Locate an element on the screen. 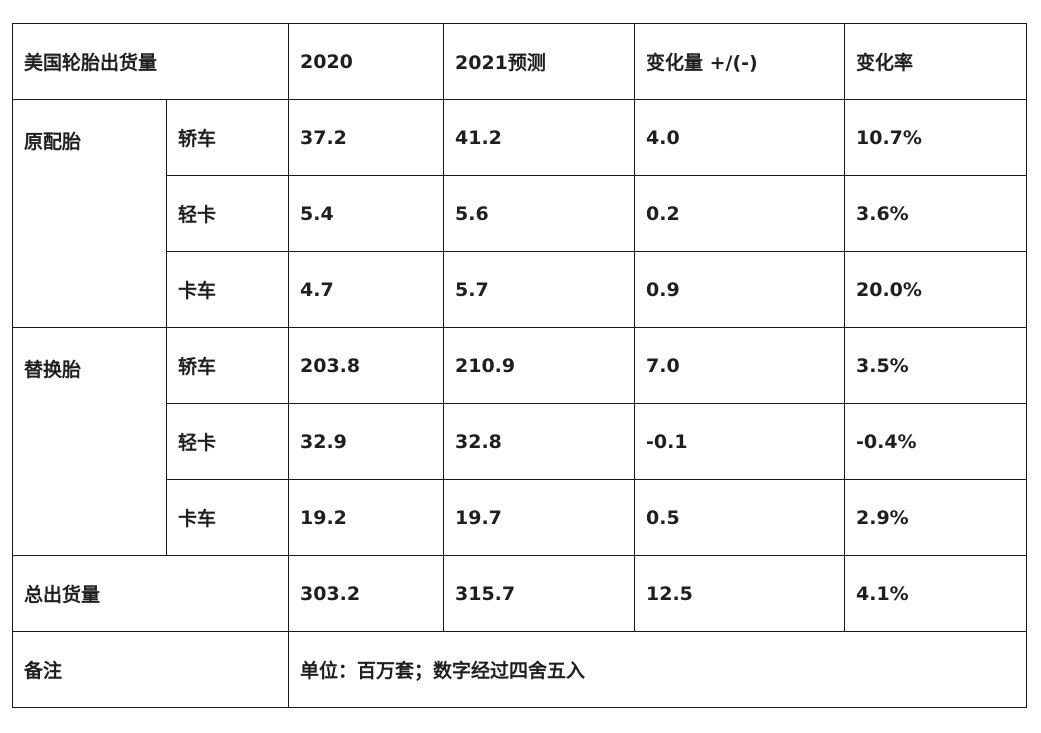 Image resolution: width=1041 pixels, height=733 pixels. value-2020: 32.9 is located at coordinates (366, 441).